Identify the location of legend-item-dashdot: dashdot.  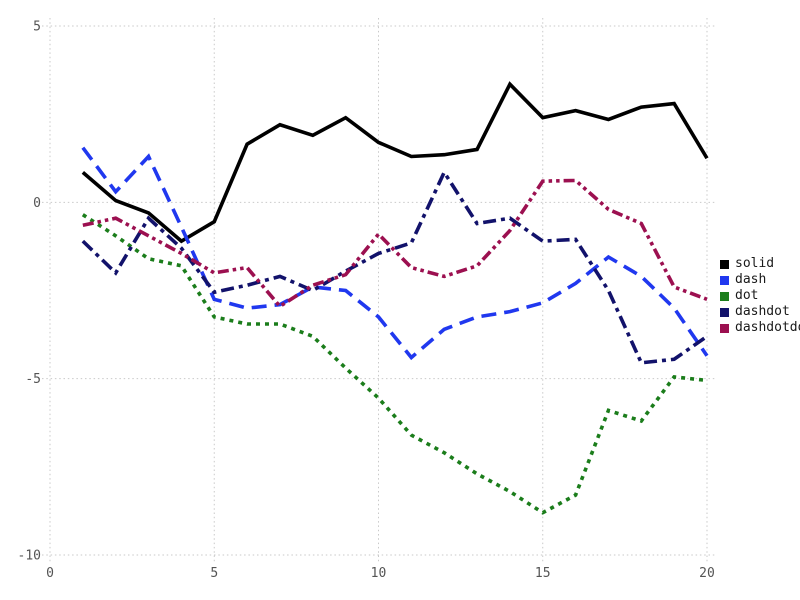
(760, 312).